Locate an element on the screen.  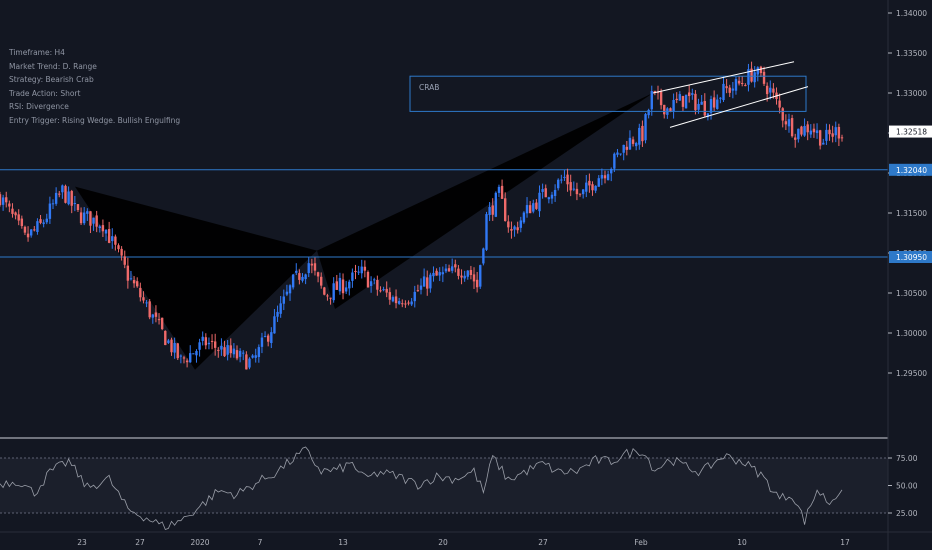
crab-prz-box is located at coordinates (608, 93).